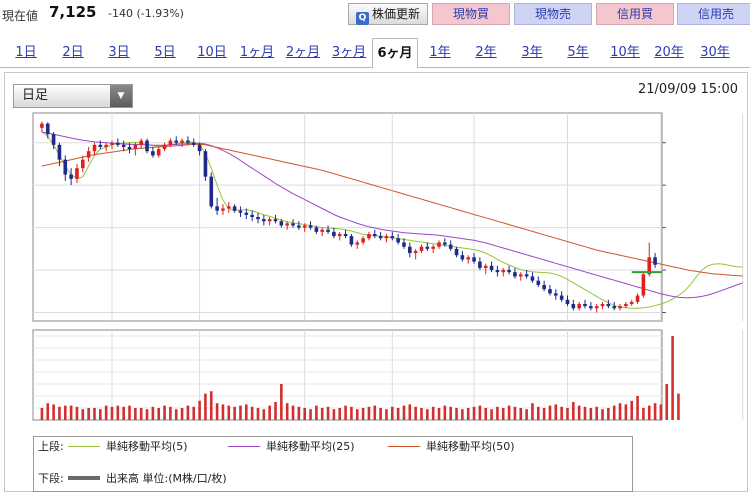 The image size is (750, 494). Describe the element at coordinates (26, 52) in the screenshot. I see `period-tab-0: 1日` at that location.